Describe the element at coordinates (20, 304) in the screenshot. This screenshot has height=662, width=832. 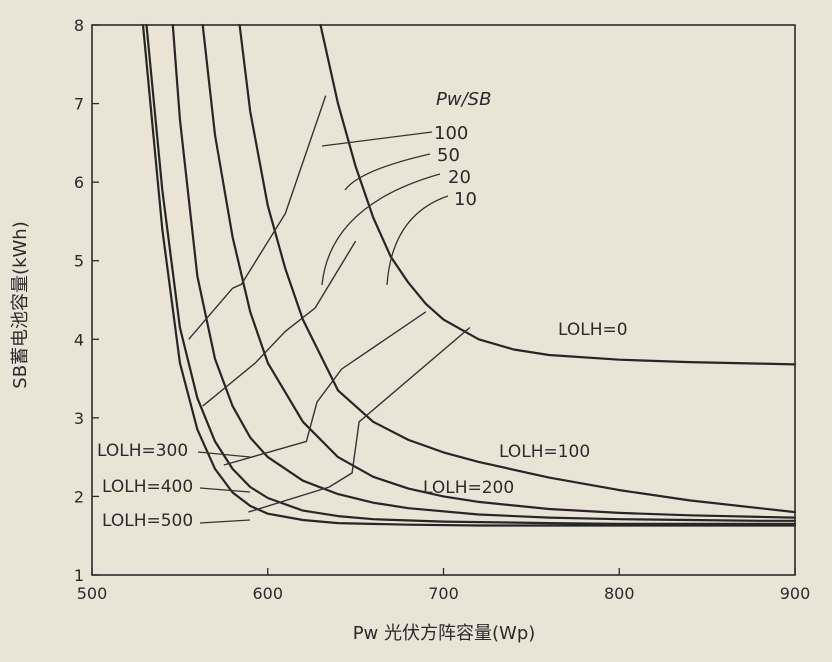
I see `y-axis-label: SB蓄电池容量(kWh)` at that location.